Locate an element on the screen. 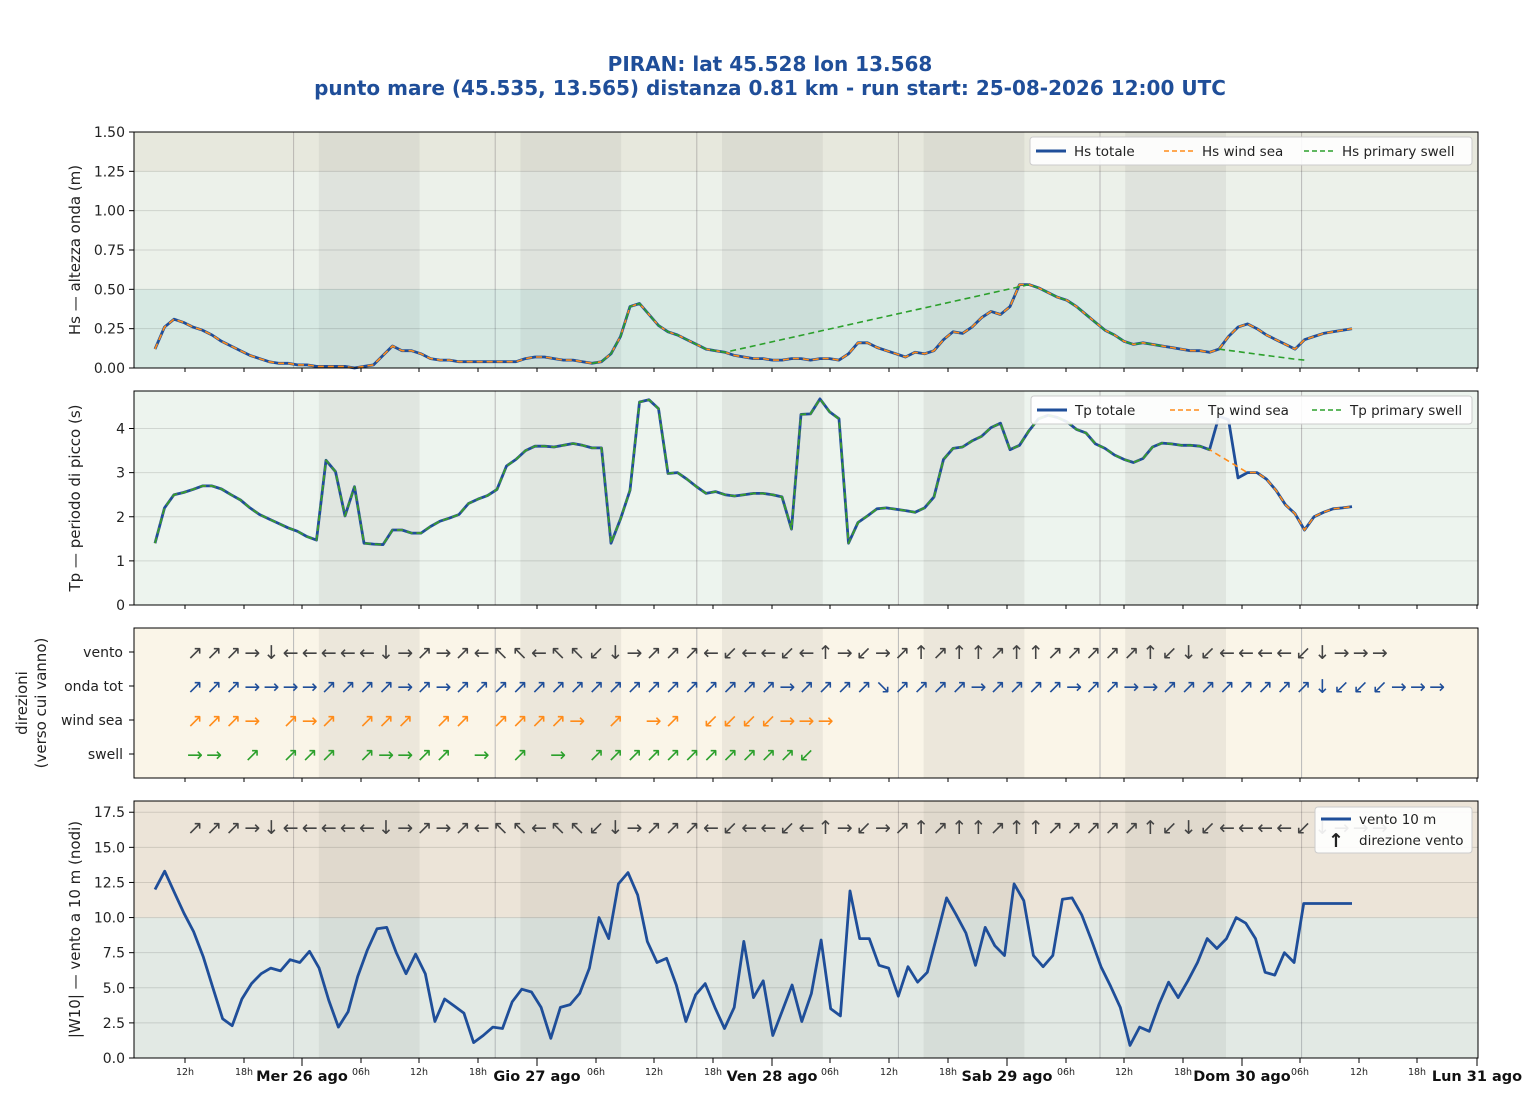  wind-direction-arrow: ↓ is located at coordinates (1189, 828).